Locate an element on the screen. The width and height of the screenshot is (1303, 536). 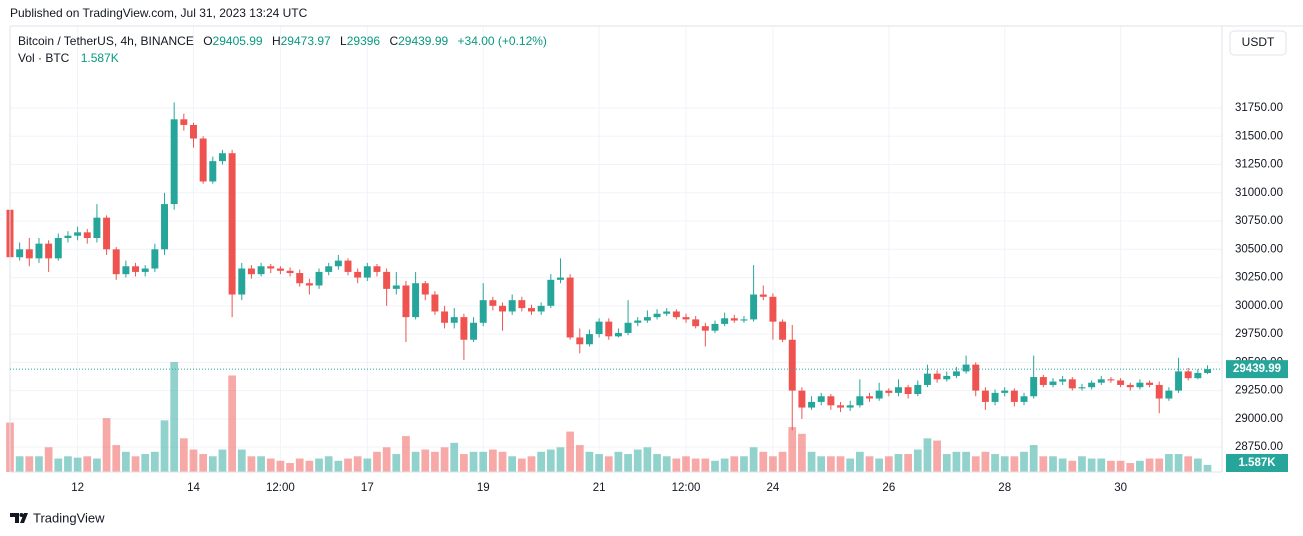
y-tick-label: 30000.00 is located at coordinates (1259, 306).